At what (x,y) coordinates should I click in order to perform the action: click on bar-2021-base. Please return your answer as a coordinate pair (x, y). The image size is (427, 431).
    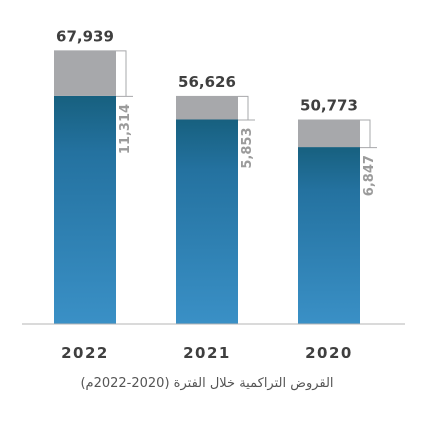
    Looking at the image, I should click on (207, 221).